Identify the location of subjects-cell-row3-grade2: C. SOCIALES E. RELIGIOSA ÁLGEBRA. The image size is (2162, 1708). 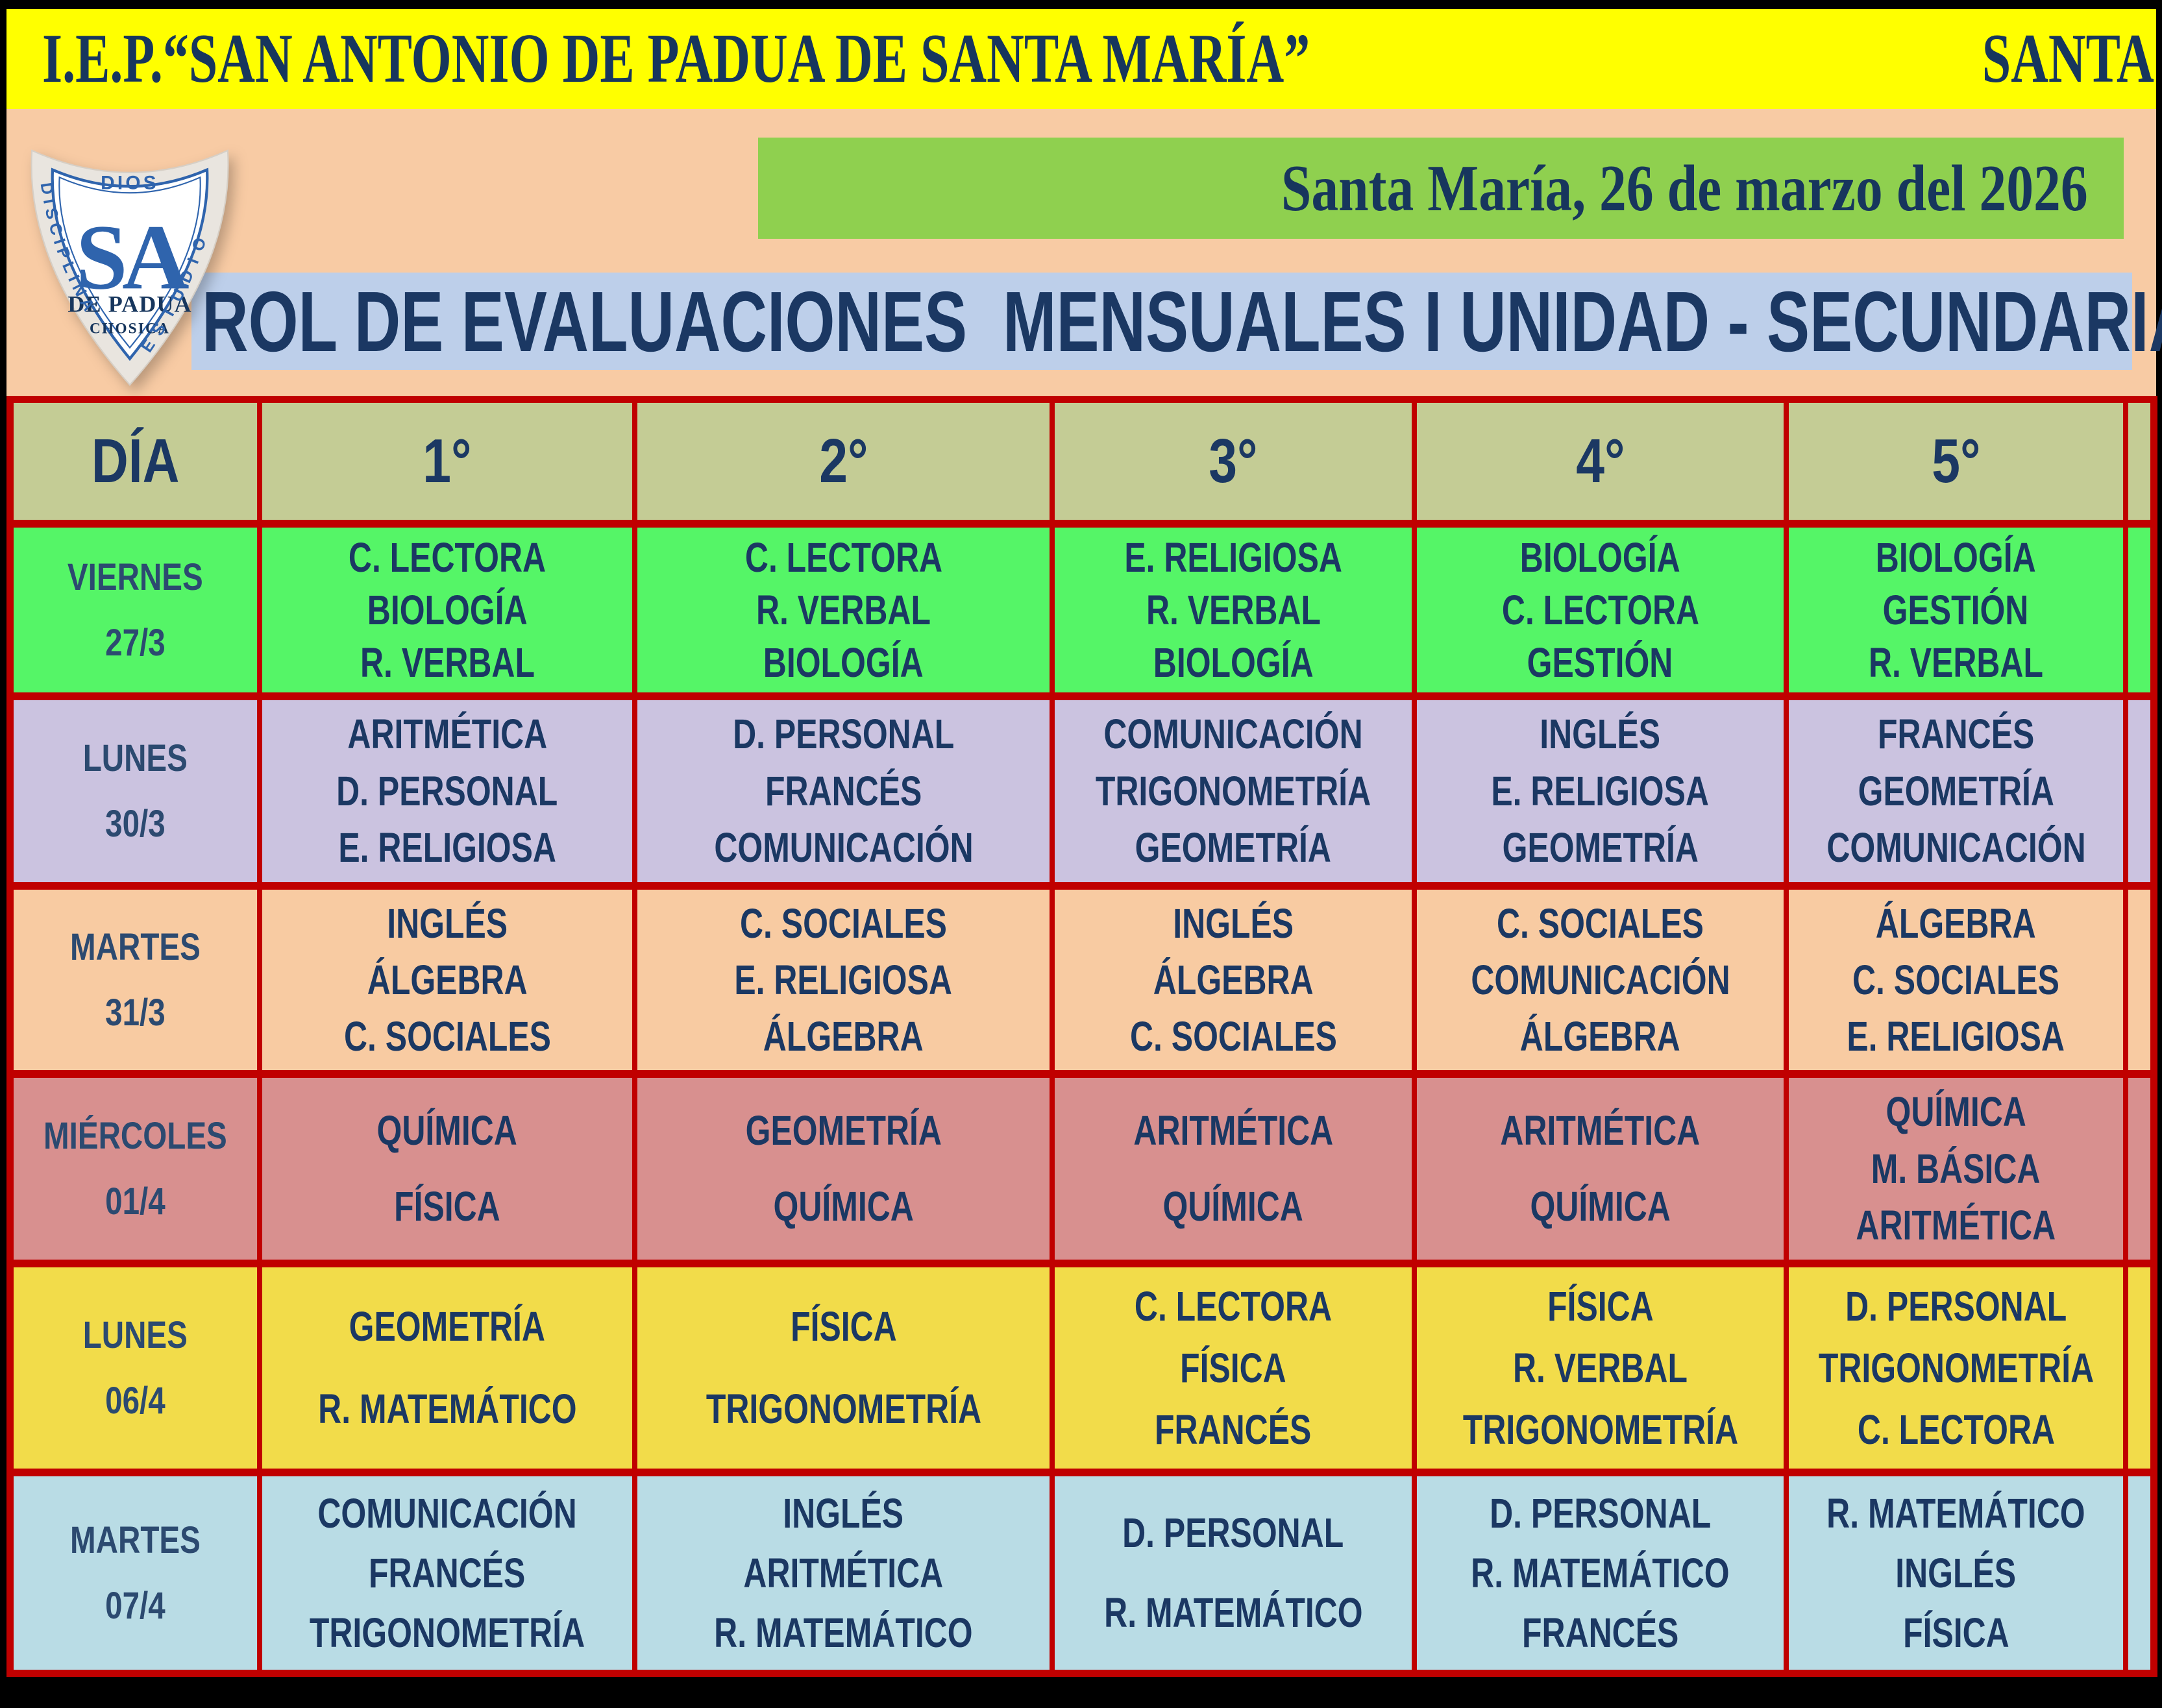
(843, 980).